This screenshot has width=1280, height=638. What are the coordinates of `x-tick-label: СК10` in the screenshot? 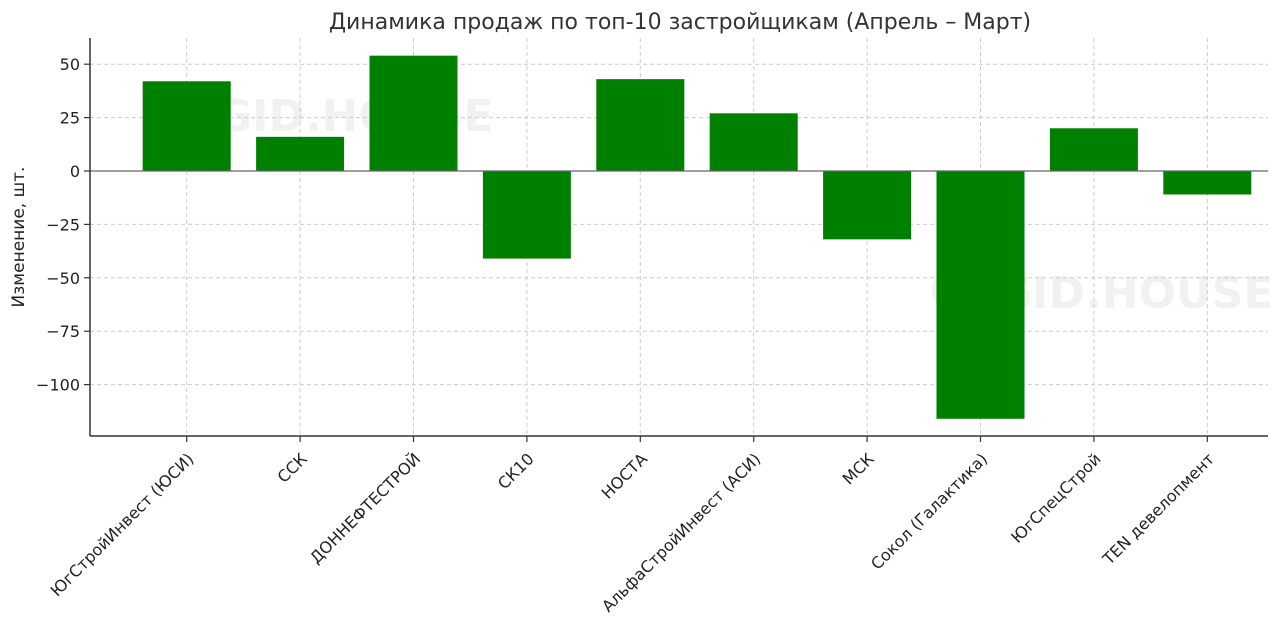 It's located at (516, 471).